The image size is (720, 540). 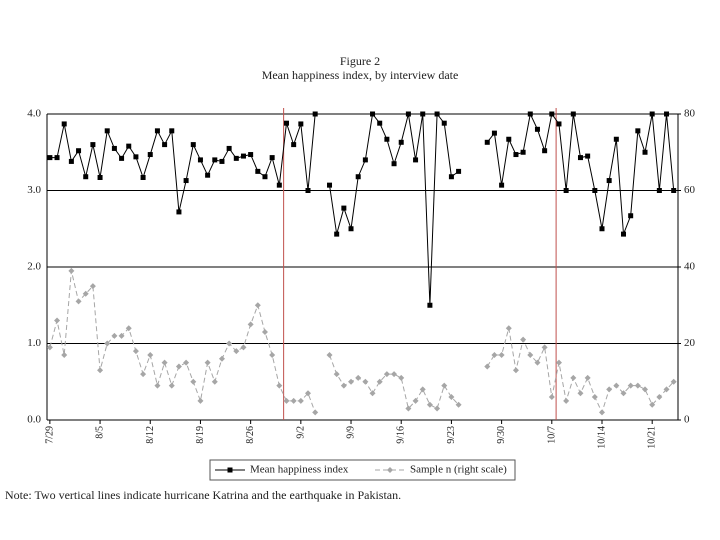 I want to click on x-tick-label: 9/9, so click(x=351, y=432).